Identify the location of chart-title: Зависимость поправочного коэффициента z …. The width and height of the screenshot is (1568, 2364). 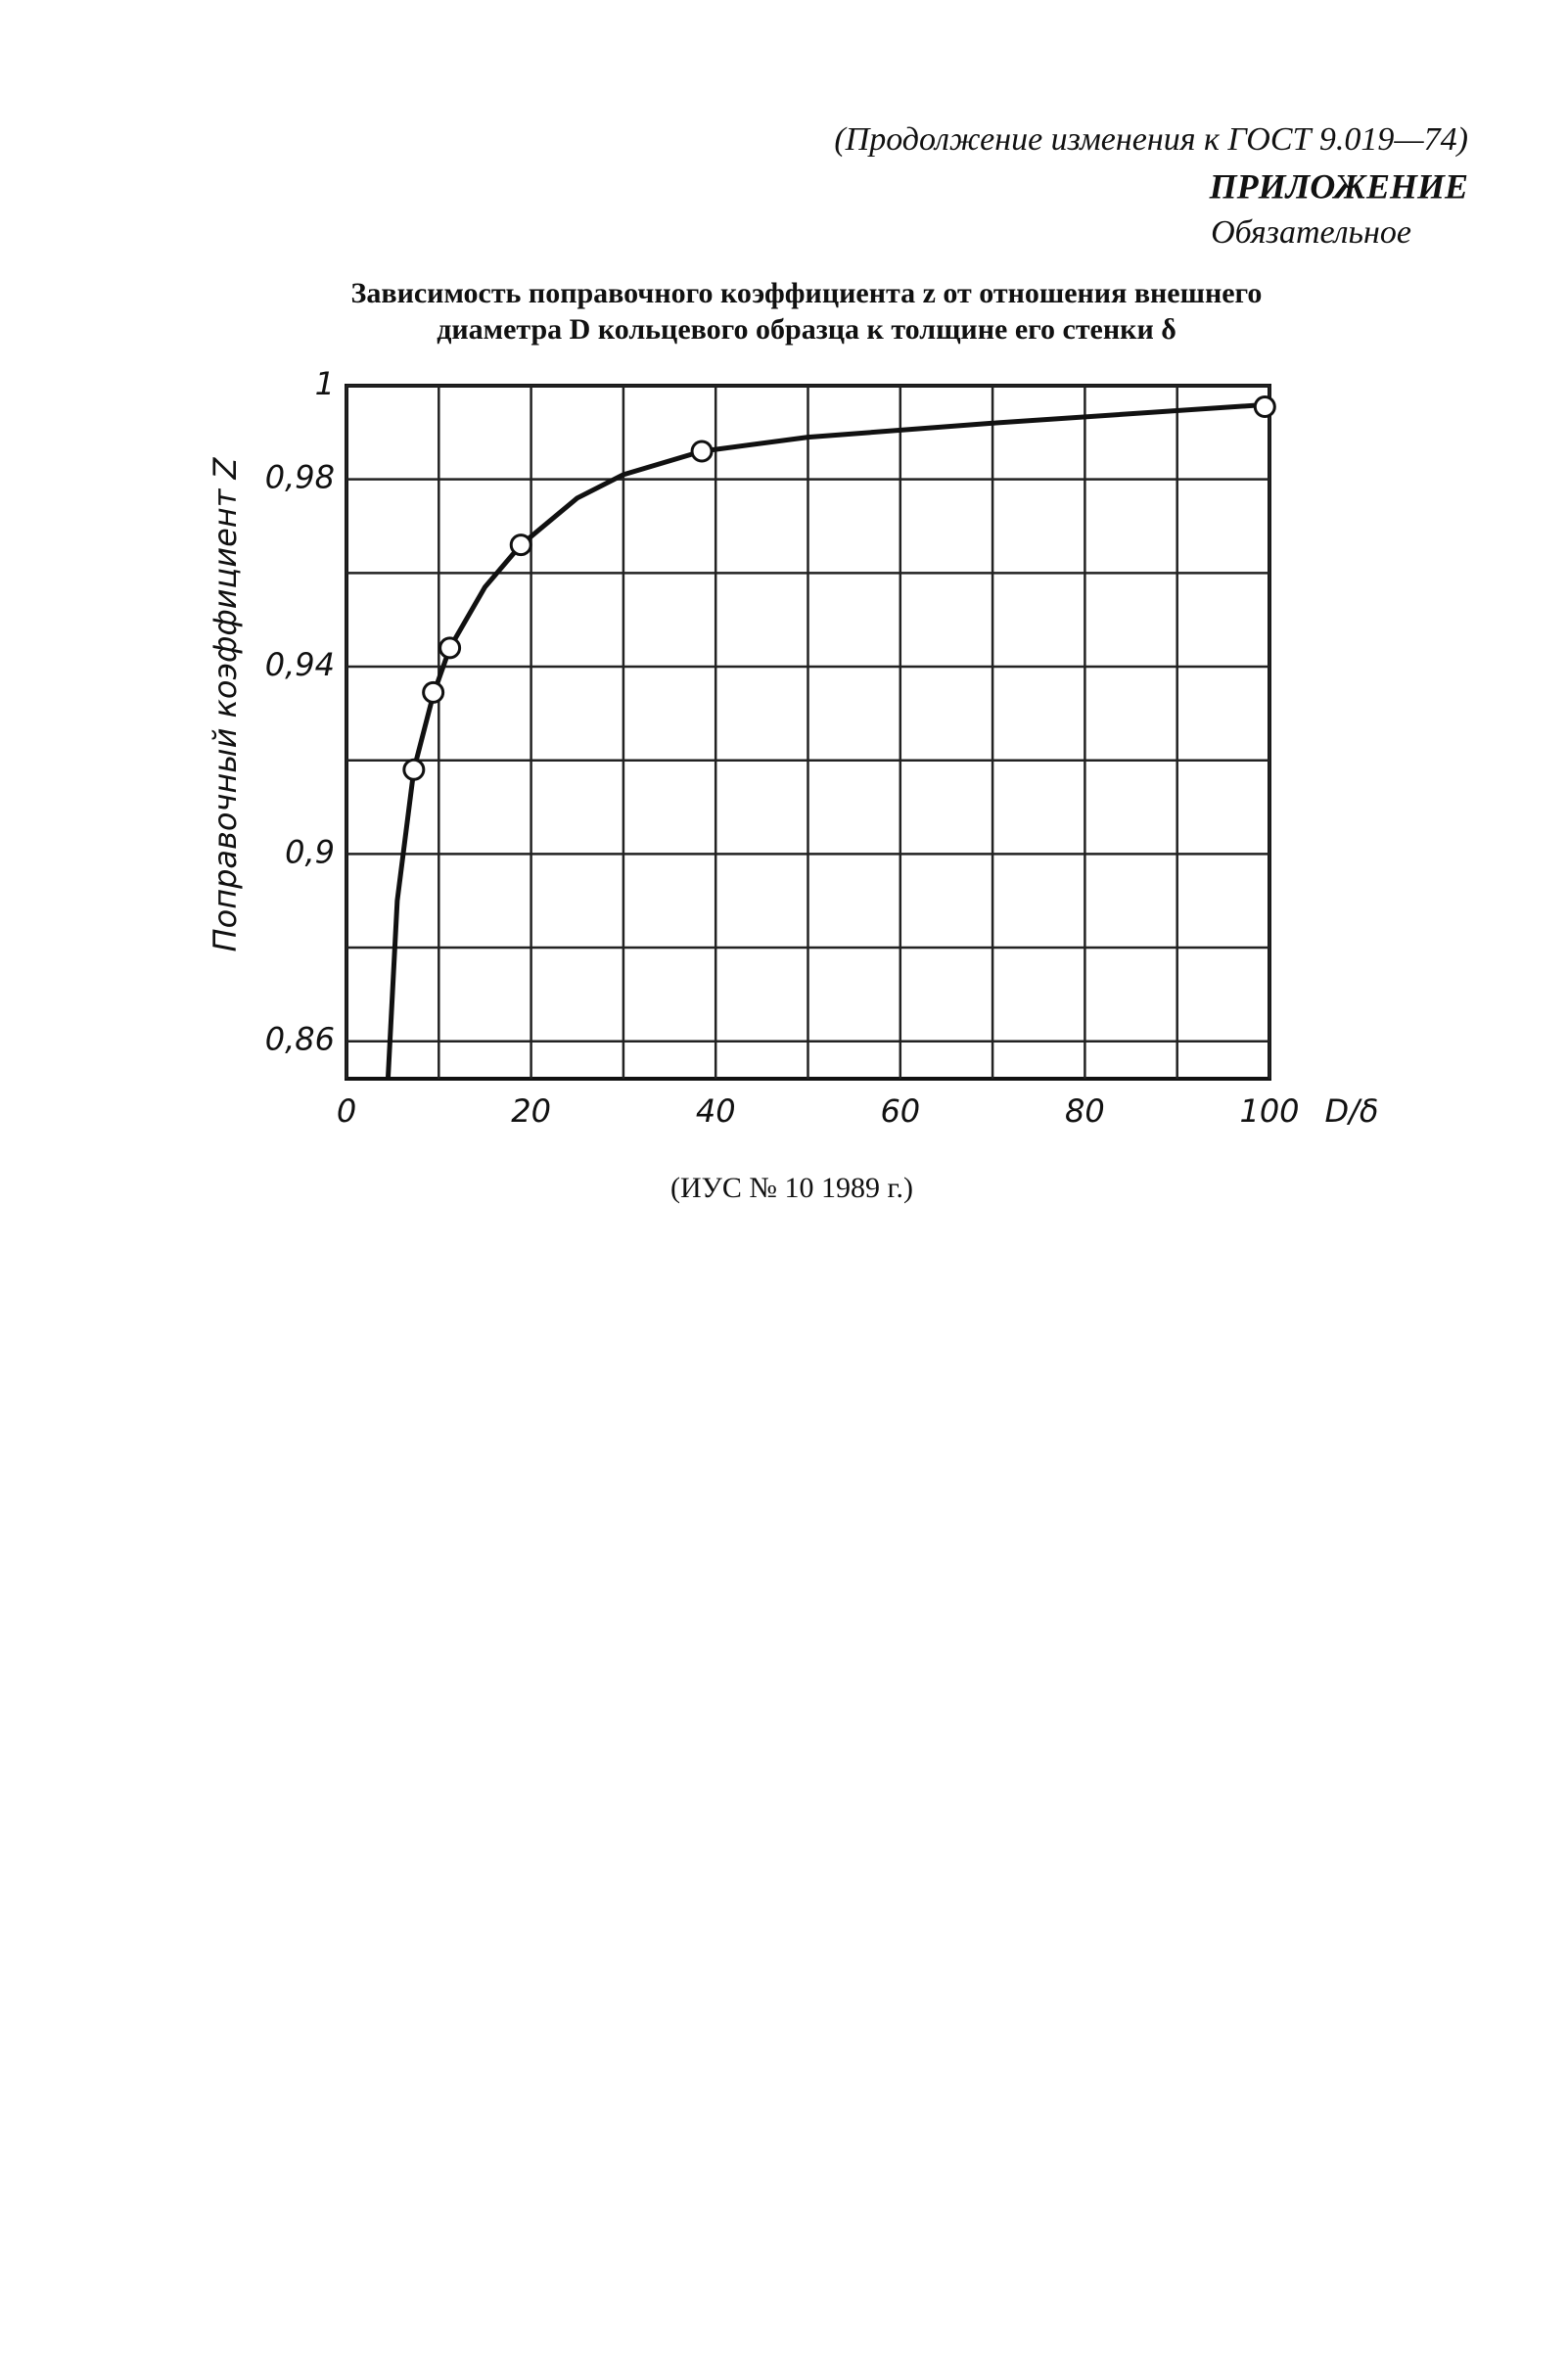
(807, 293).